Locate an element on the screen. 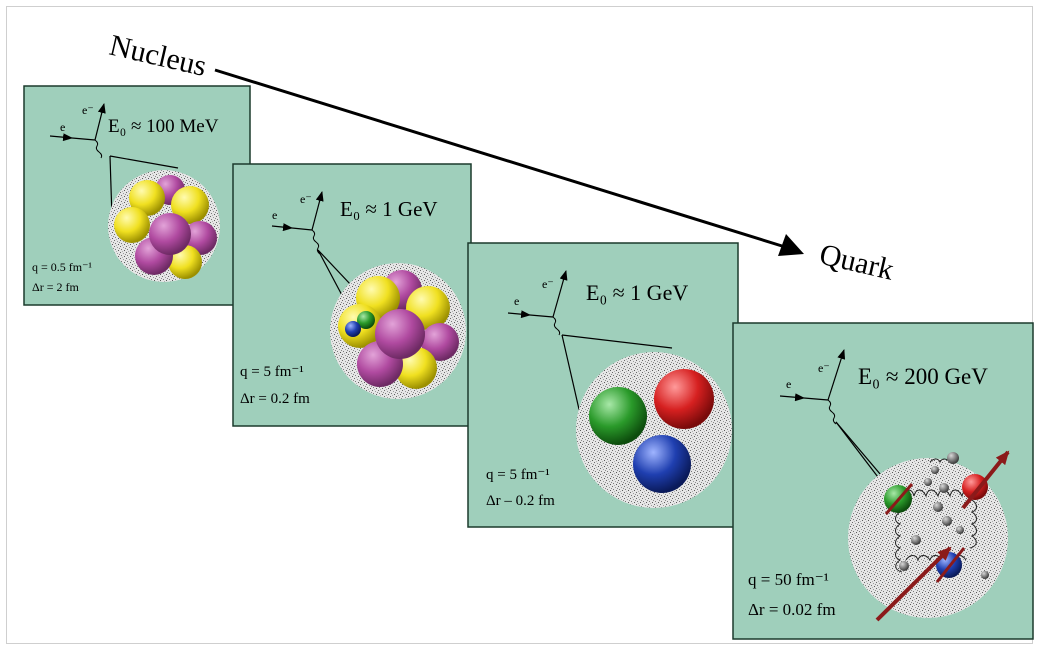  panel-1-energy: E₀ ≈ 100 MeV is located at coordinates (163, 126).